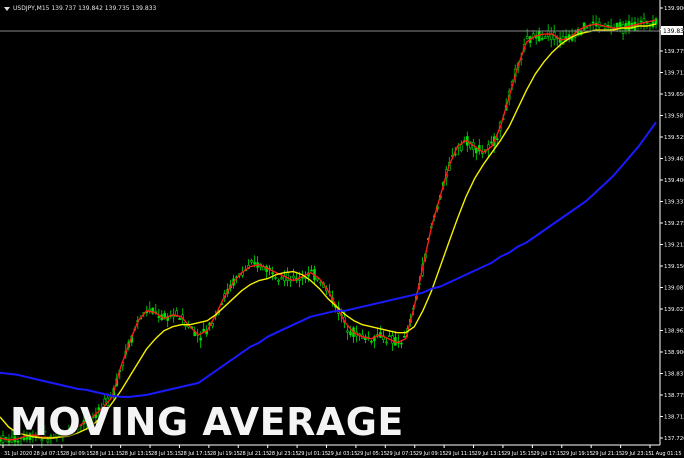 Image resolution: width=684 pixels, height=458 pixels. Describe the element at coordinates (673, 31) in the screenshot. I see `current-price-label: 139.833` at that location.